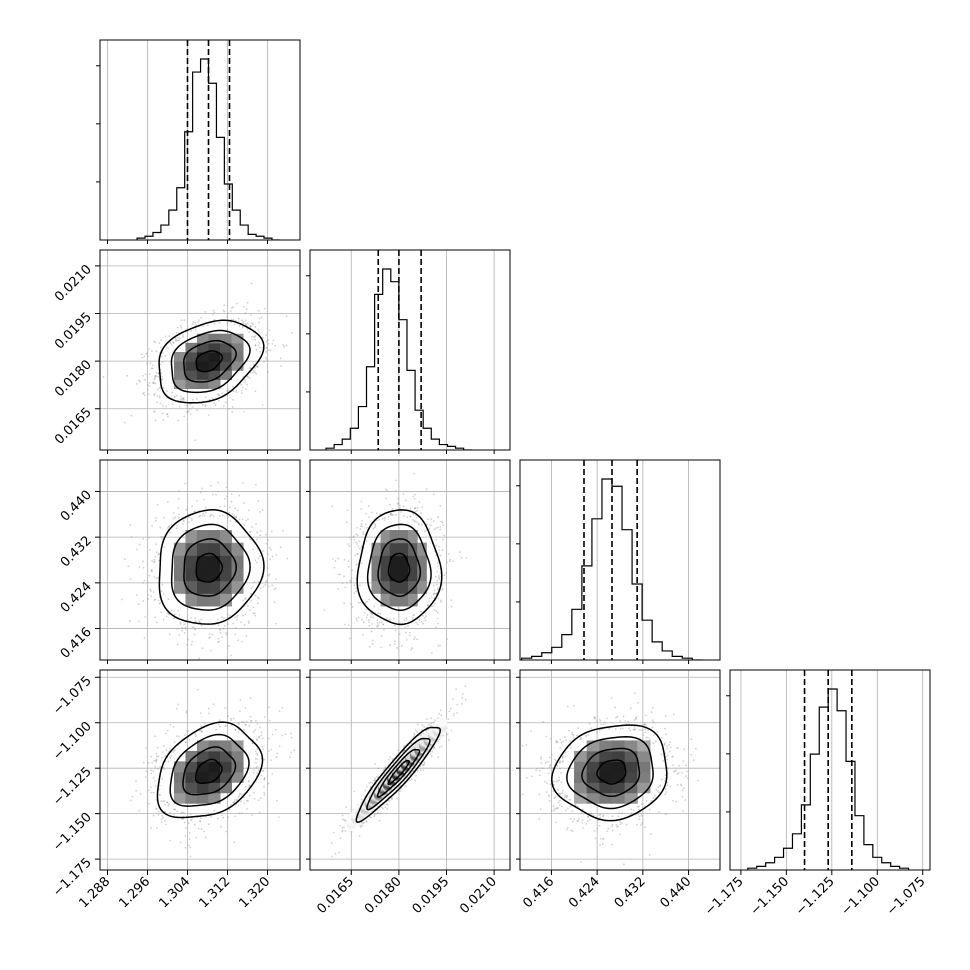 This screenshot has height=970, width=970. I want to click on x-tick-label: −1.100, so click(860, 896).